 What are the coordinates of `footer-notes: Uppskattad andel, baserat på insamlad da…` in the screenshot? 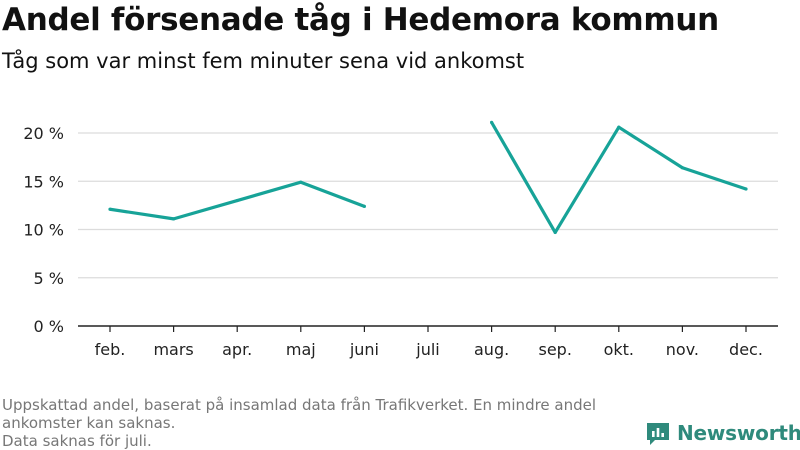 It's located at (322, 423).